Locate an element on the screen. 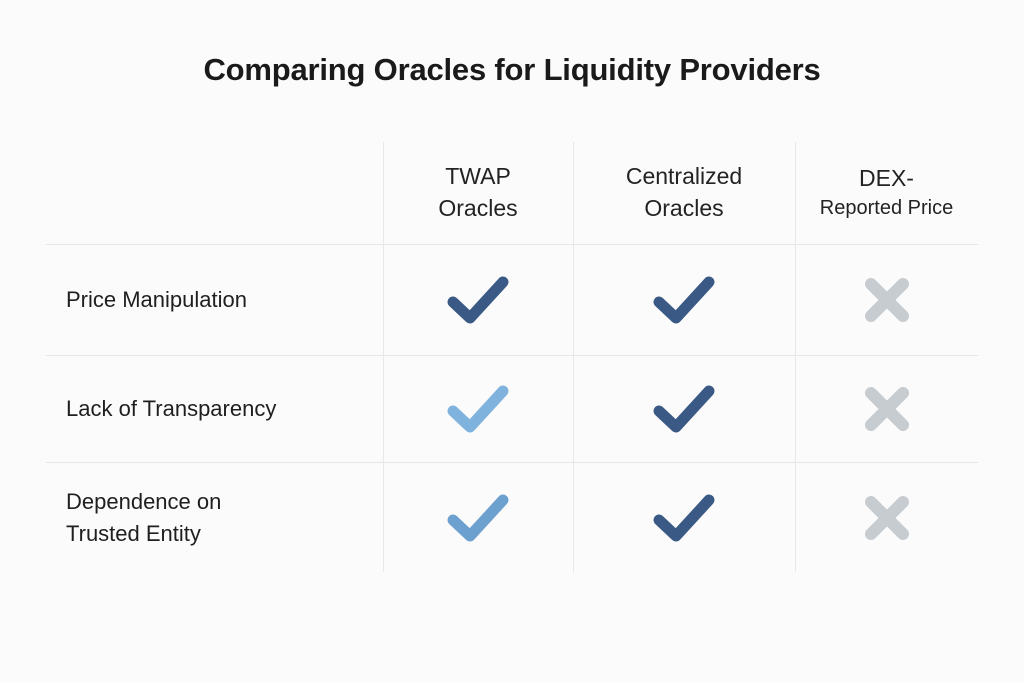 The width and height of the screenshot is (1024, 683). table-row: Dependence on Trusted Entity is located at coordinates (512, 517).